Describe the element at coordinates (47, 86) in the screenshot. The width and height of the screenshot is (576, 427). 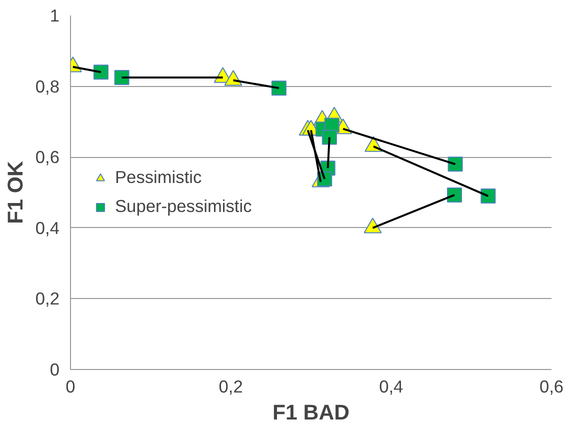
I see `y-tick-label: 0,8` at that location.